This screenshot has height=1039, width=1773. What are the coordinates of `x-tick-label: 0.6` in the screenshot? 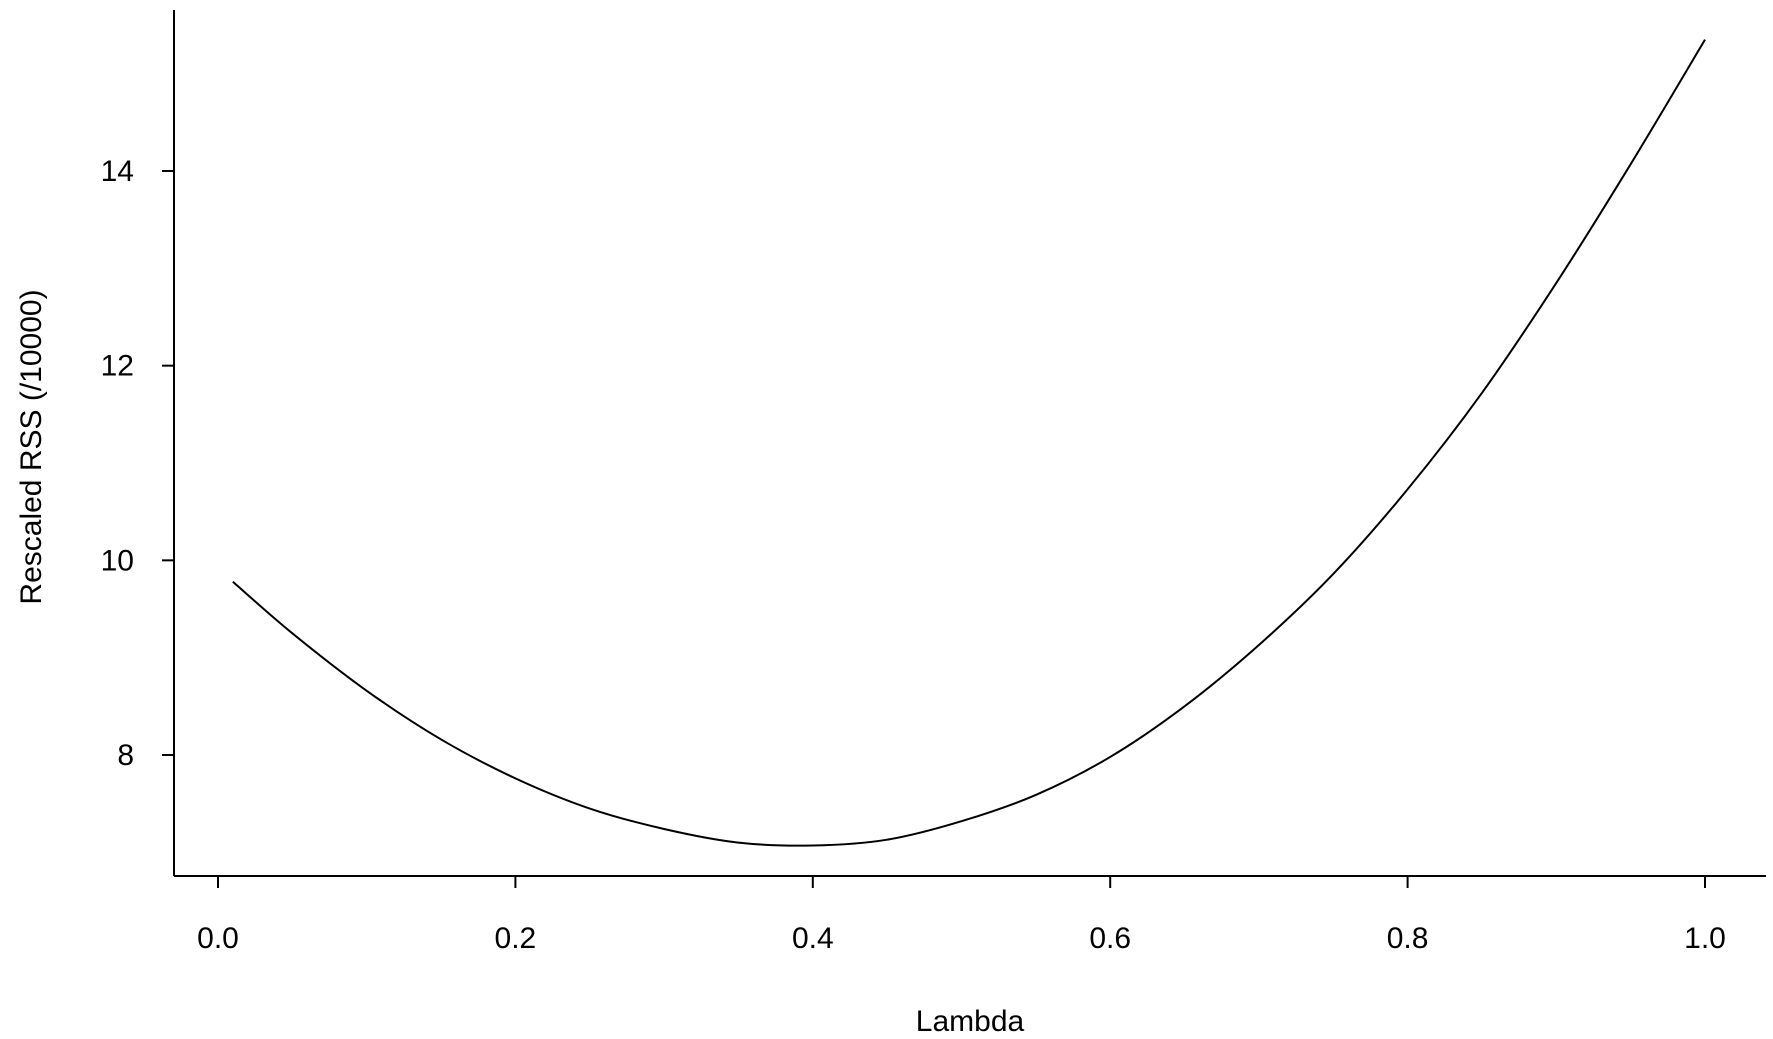 It's located at (1110, 938).